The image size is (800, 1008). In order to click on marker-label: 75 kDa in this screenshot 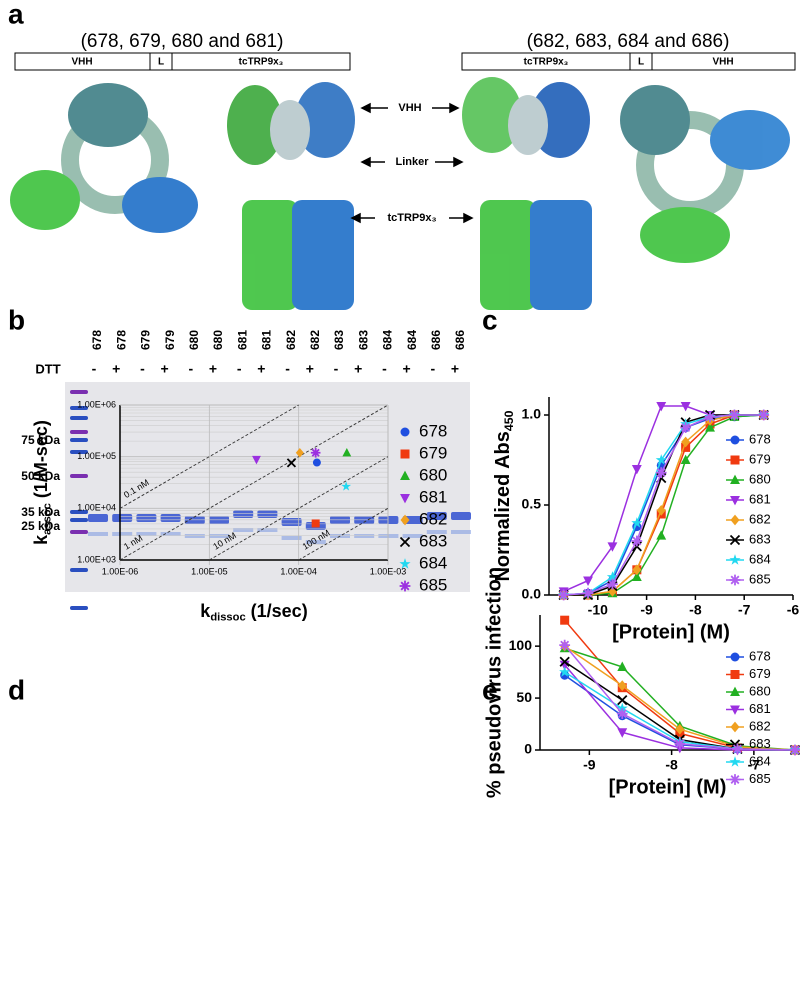, I will do `click(40, 440)`.